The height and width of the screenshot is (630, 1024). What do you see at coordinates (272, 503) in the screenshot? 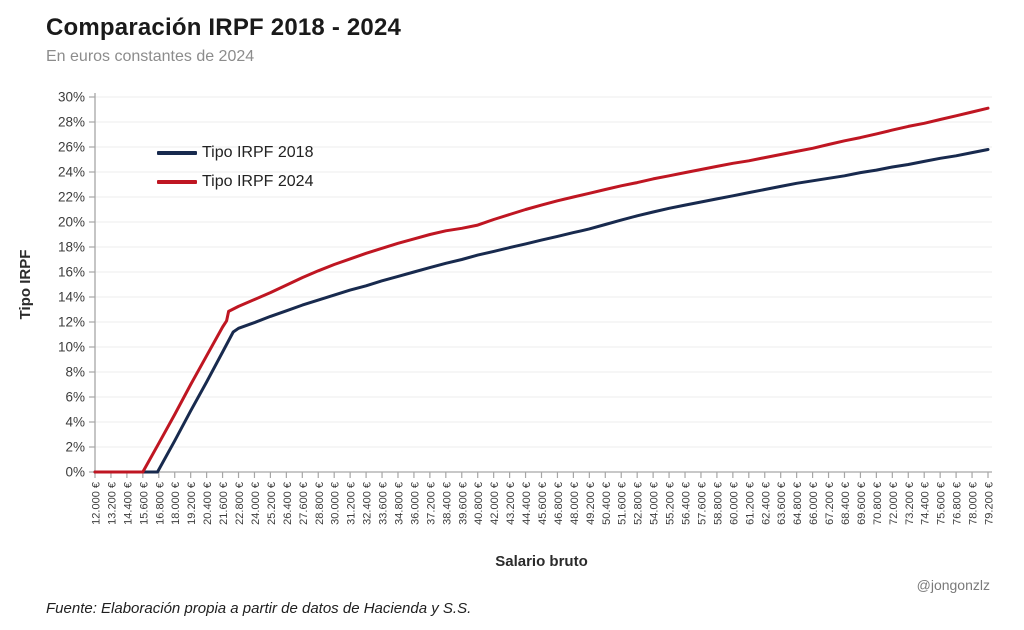
I see `x-tick-label: 25.200 €` at bounding box center [272, 503].